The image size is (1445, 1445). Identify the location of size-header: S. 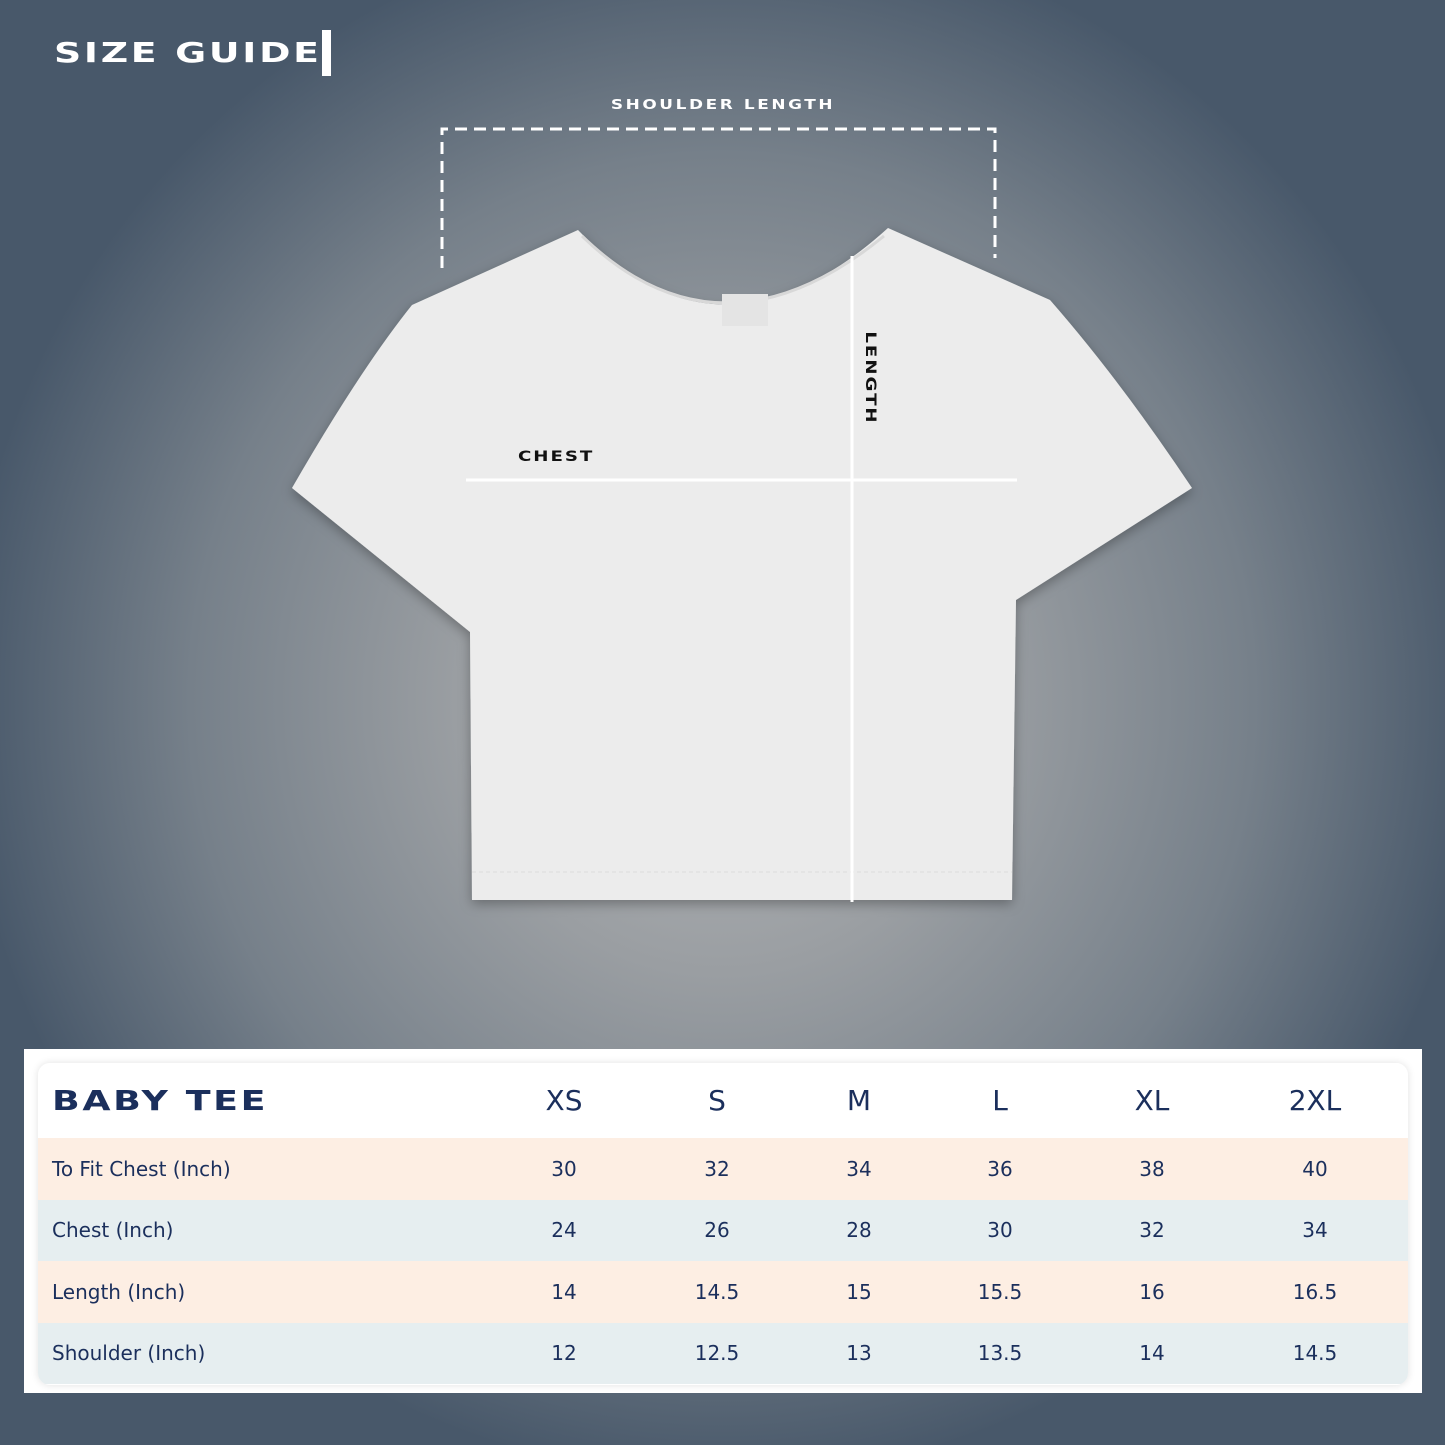
(717, 1100).